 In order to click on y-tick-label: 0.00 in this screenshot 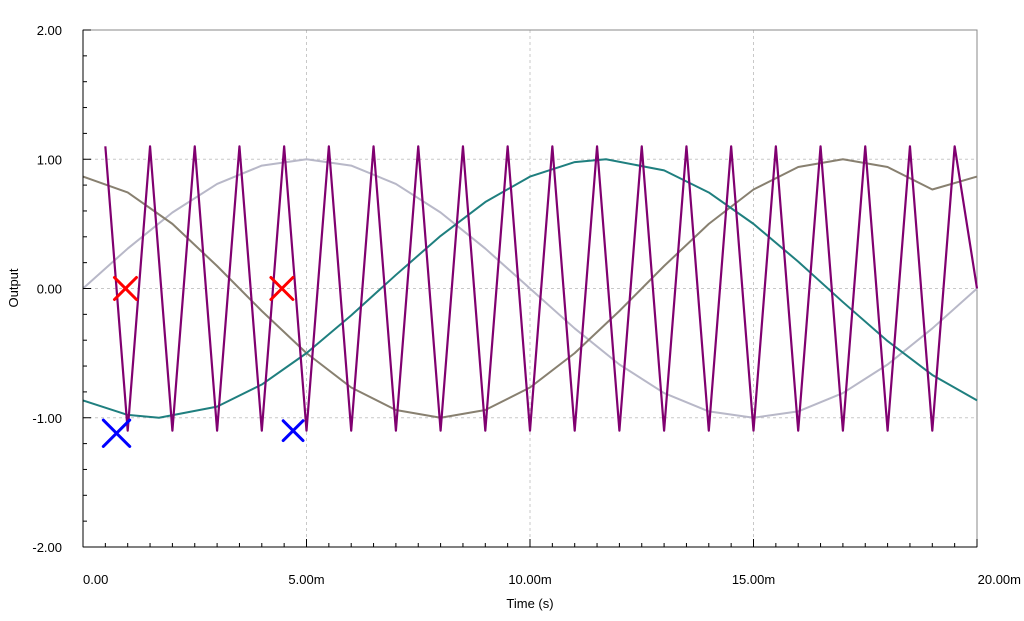, I will do `click(49, 289)`.